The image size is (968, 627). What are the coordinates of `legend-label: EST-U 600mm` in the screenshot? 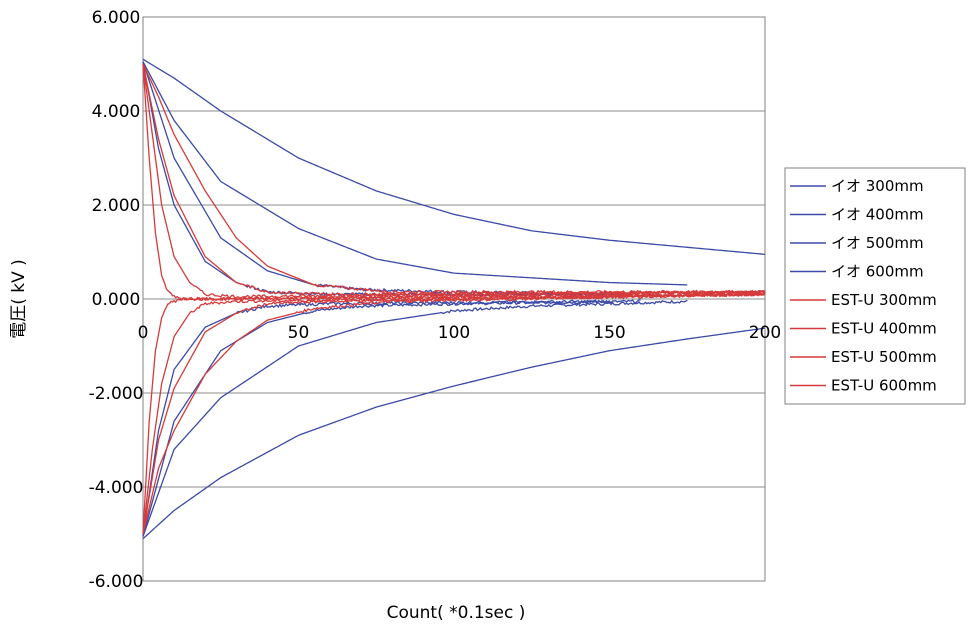 It's located at (884, 386).